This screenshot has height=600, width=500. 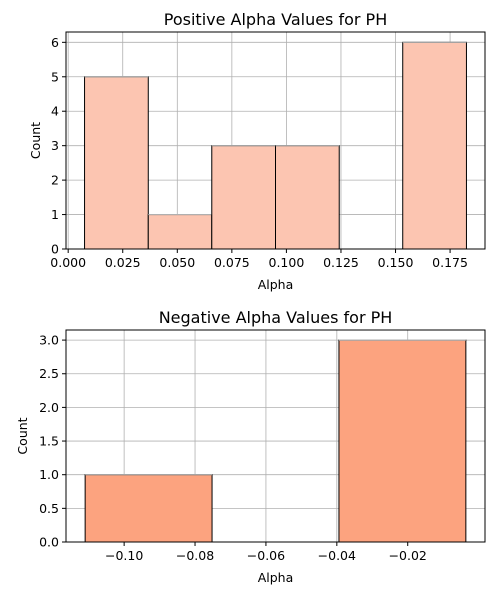 I want to click on y-tick-label: 1.0, so click(x=49, y=474).